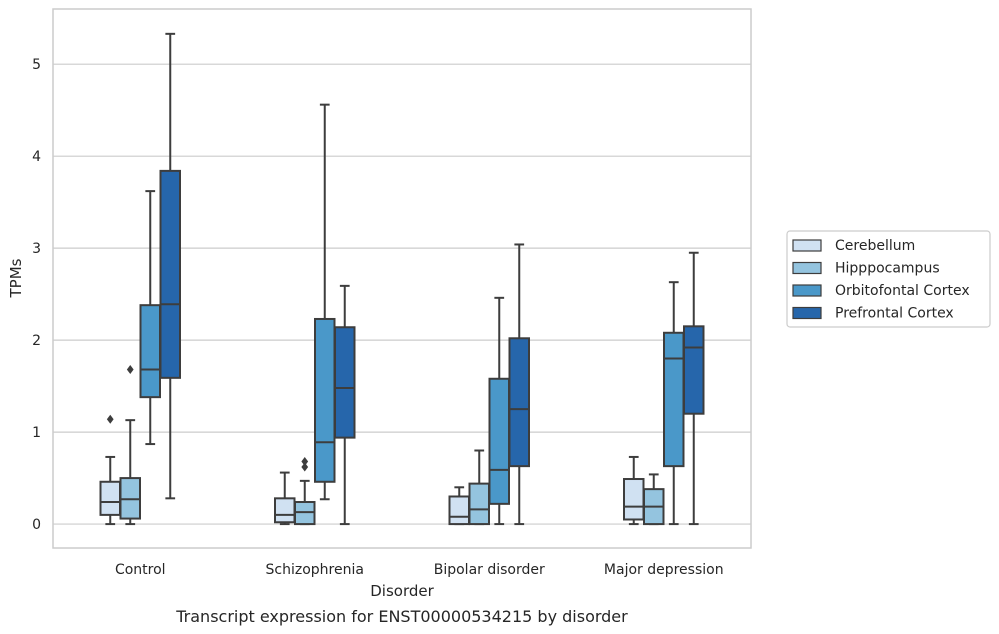 This screenshot has width=999, height=634. What do you see at coordinates (315, 570) in the screenshot?
I see `x-tick-label: Schizophrenia` at bounding box center [315, 570].